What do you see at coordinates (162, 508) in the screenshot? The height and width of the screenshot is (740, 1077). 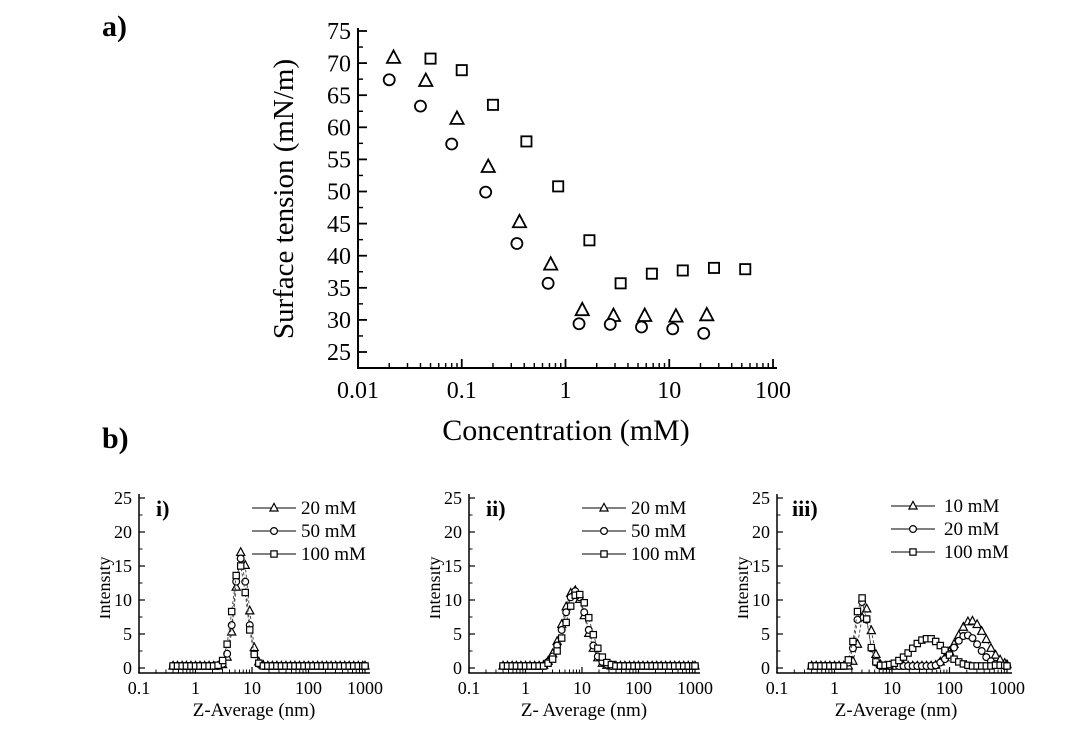 I see `subplot-label: i)` at bounding box center [162, 508].